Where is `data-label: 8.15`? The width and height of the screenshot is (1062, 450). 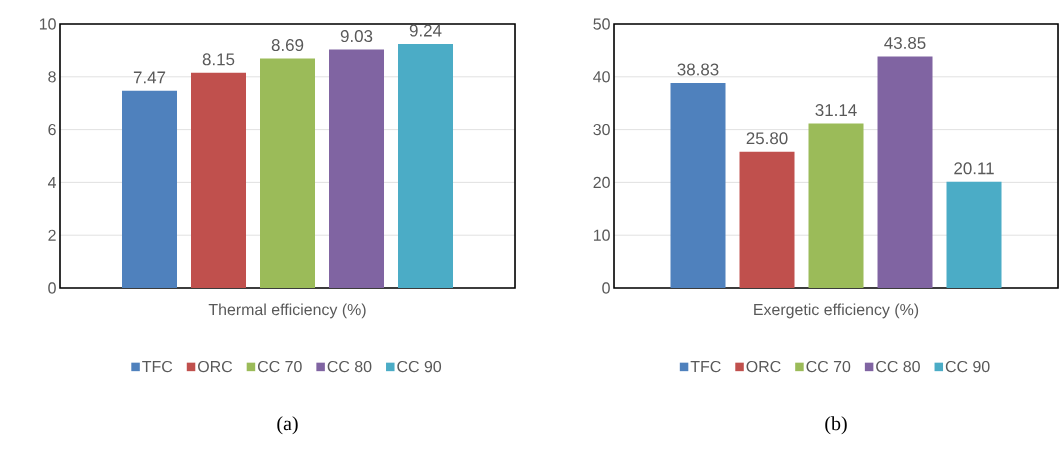
data-label: 8.15 is located at coordinates (218, 59).